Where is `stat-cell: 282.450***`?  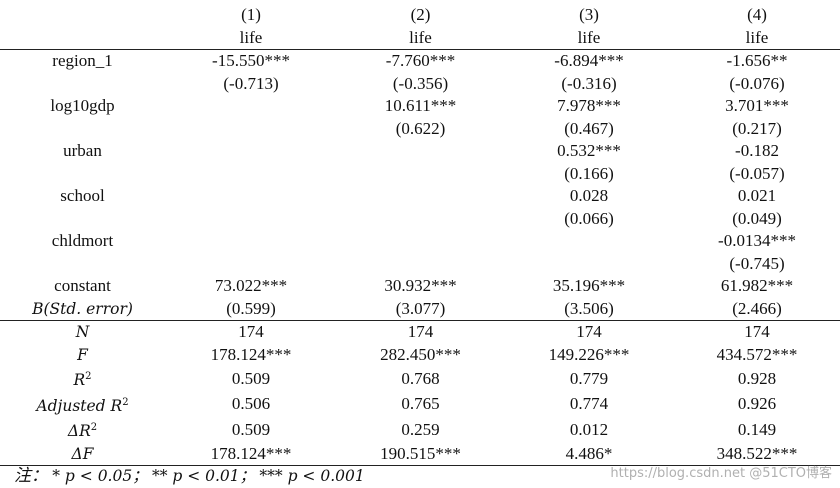 stat-cell: 282.450*** is located at coordinates (420, 354).